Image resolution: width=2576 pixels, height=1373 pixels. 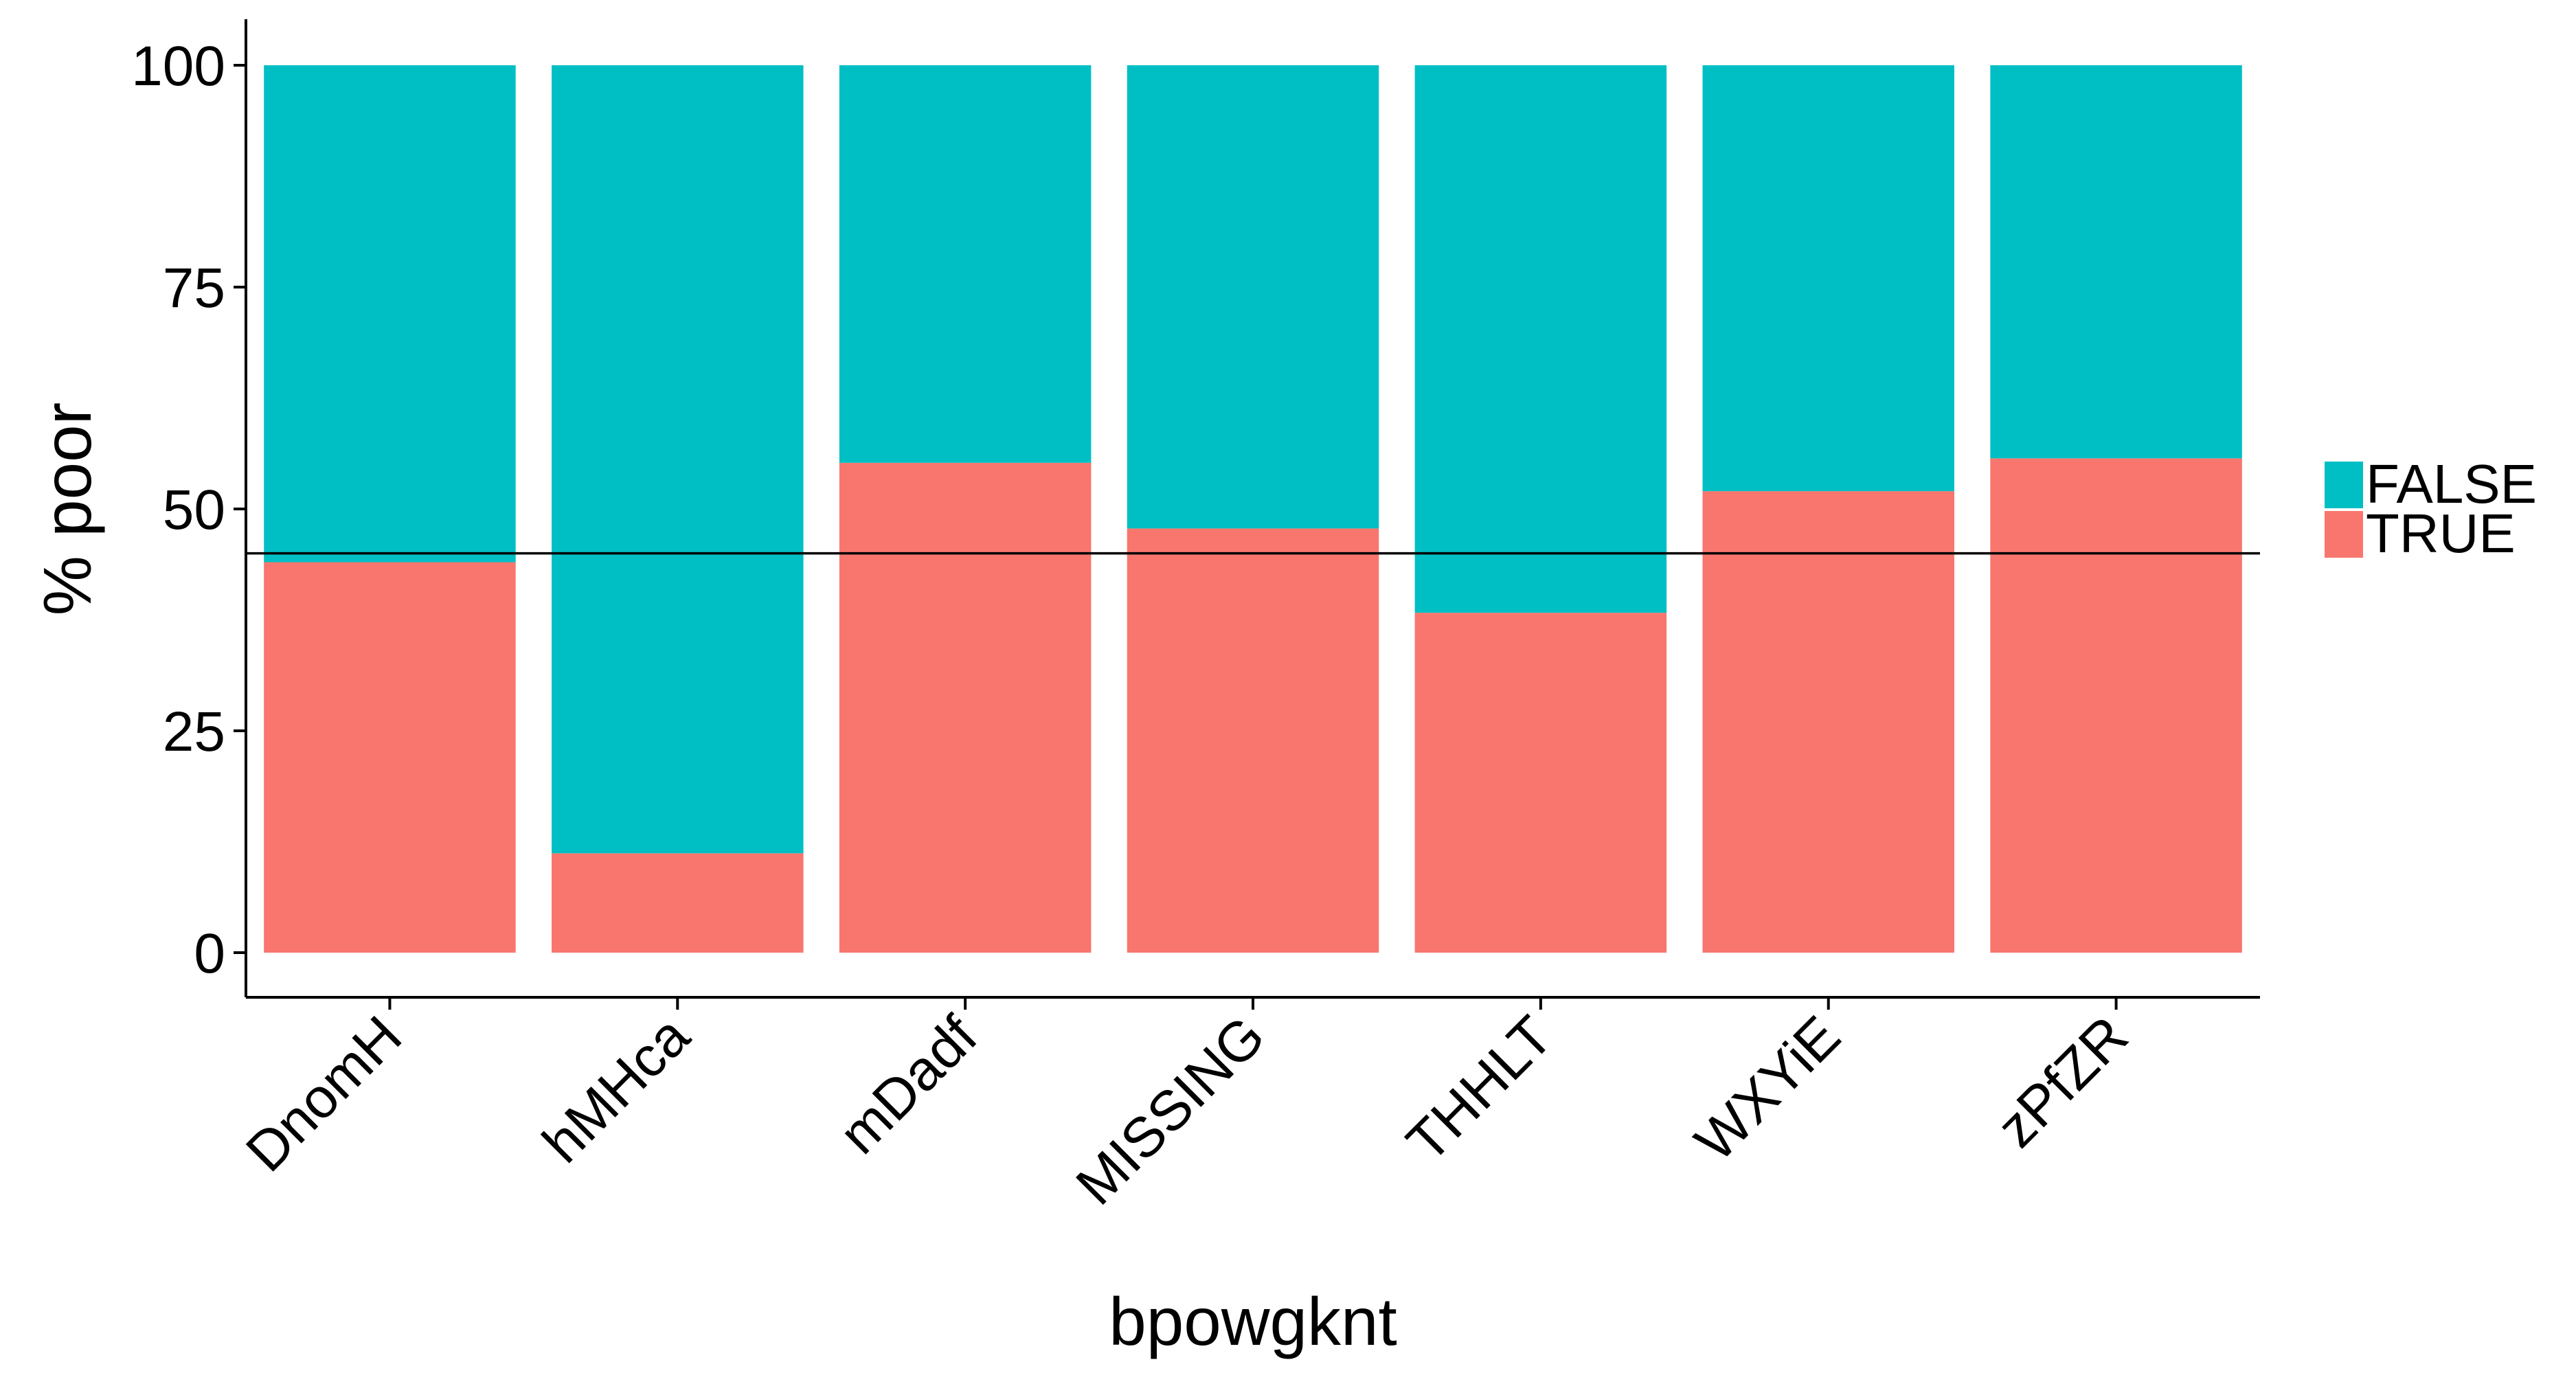 What do you see at coordinates (1253, 1321) in the screenshot?
I see `x-axis-title: bpowgknt` at bounding box center [1253, 1321].